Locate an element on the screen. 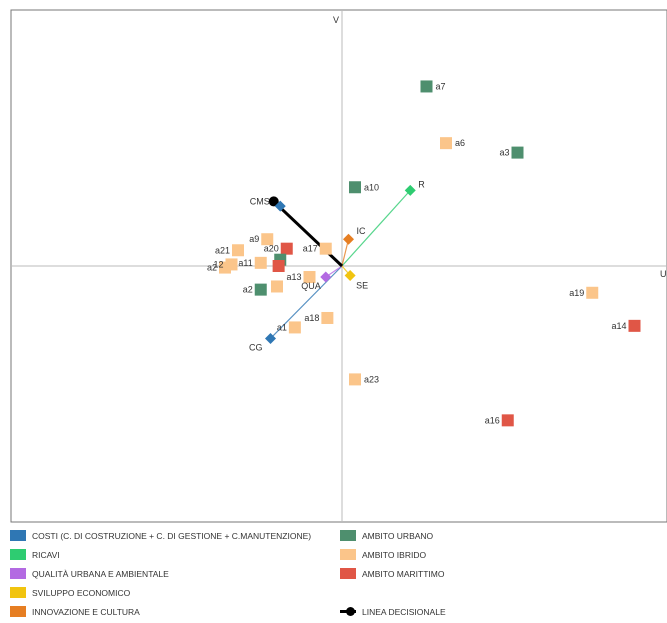  legend-item-qualita: QUALITÀ URBANA E AMBIENTALE is located at coordinates (89, 573).